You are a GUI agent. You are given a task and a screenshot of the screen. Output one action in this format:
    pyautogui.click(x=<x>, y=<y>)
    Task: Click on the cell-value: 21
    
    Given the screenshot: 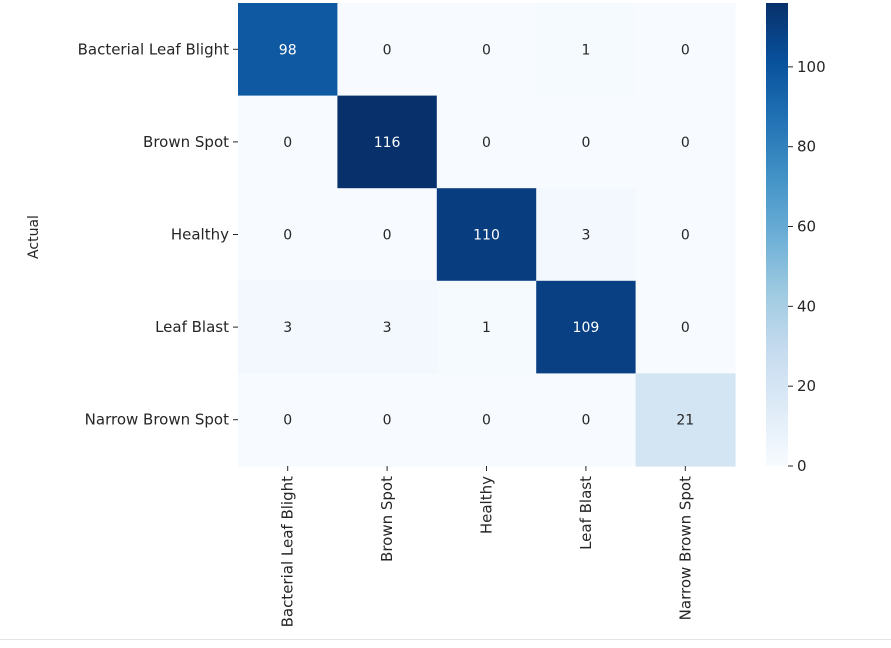 What is the action you would take?
    pyautogui.click(x=685, y=421)
    